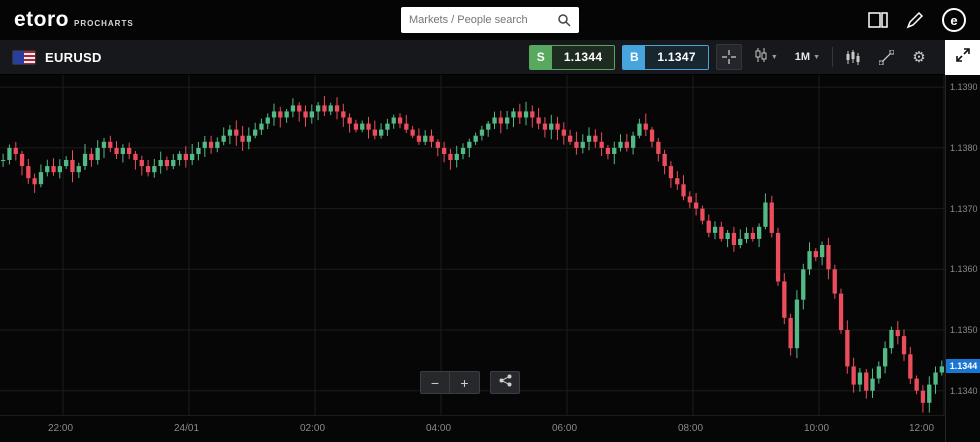 The height and width of the screenshot is (442, 980). I want to click on sell-label: S, so click(540, 57).